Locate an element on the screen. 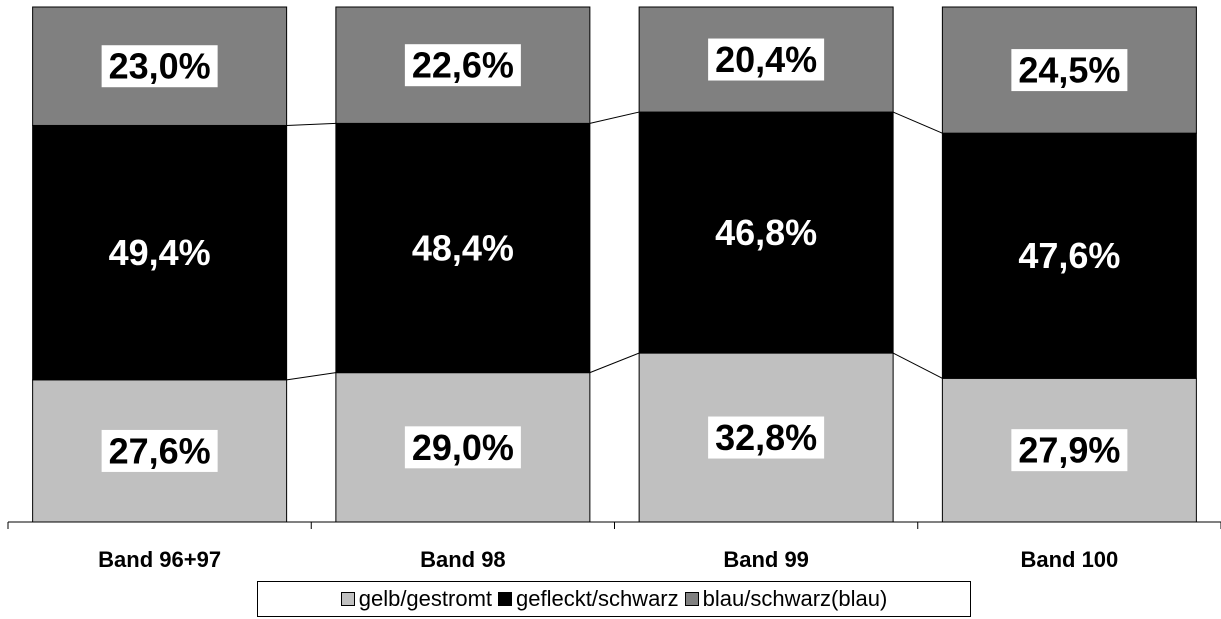 This screenshot has width=1221, height=619. data-label-blau-schwarz-blau-band-96-97: 23,0% is located at coordinates (160, 66).